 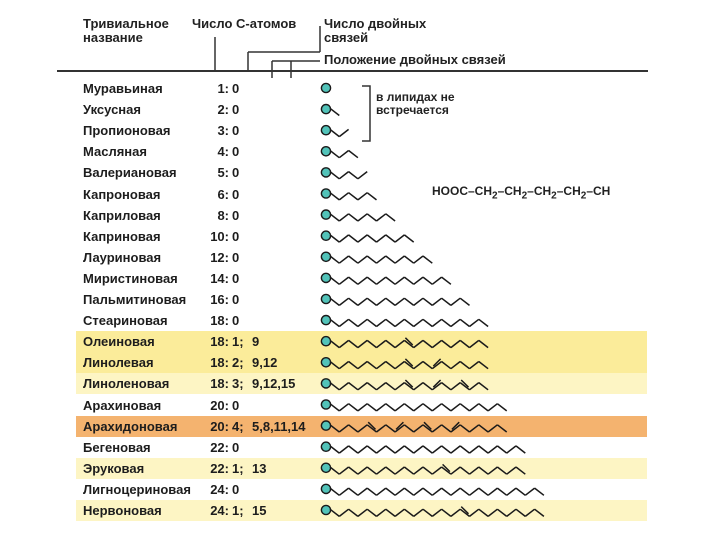 What do you see at coordinates (361, 426) in the screenshot?
I see `acid-row: Арахидоновая 20: 4; 5,8,11,14` at bounding box center [361, 426].